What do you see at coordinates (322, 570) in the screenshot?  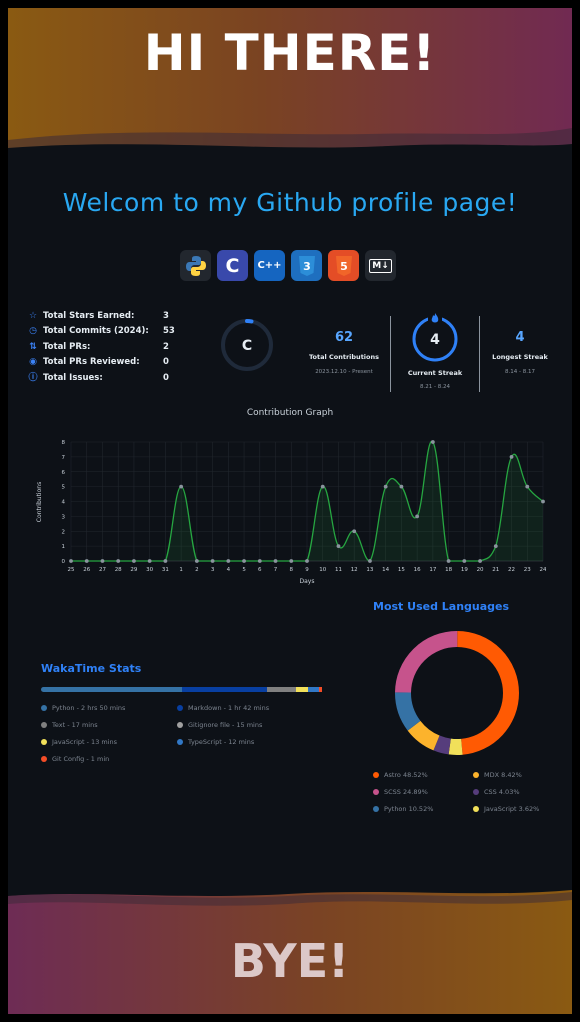 I see `x-tick-label: 10` at bounding box center [322, 570].